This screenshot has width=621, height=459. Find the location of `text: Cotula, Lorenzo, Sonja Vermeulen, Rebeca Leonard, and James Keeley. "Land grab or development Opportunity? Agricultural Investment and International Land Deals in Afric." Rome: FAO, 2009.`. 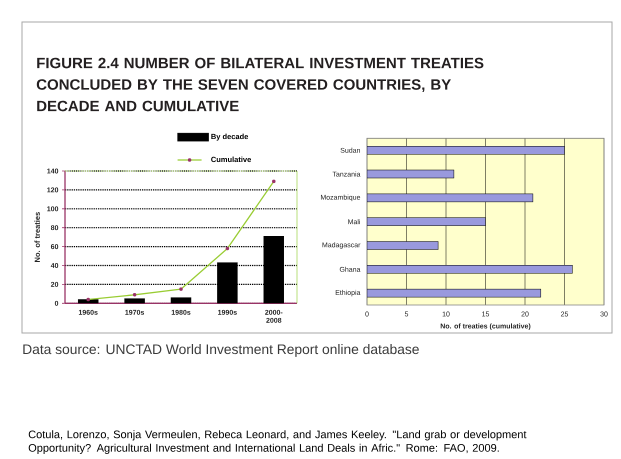

text: Cotula, Lorenzo, Sonja Vermeulen, Rebeca Leonard, and James Keeley. "Land grab or development Opportunity? Agricultural Investment and International Land Deals in Afric." Rome: FAO, 2009. is located at coordinates (277, 442).